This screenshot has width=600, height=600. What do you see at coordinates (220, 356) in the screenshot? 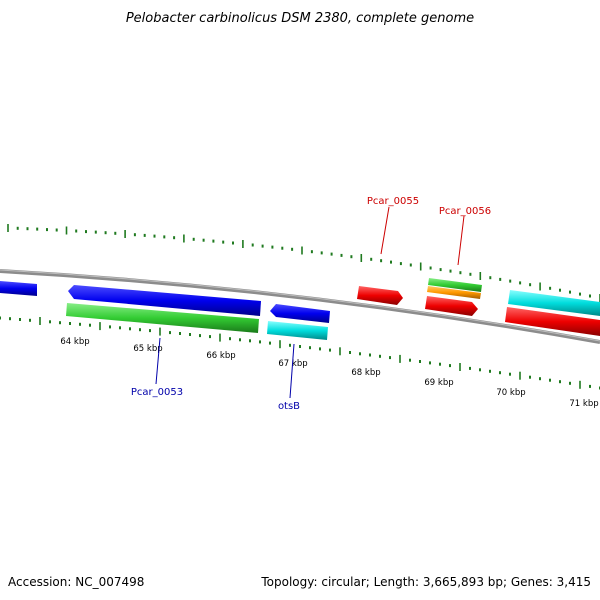
I see `tick-label-66kbp: 66 kbp` at bounding box center [220, 356].